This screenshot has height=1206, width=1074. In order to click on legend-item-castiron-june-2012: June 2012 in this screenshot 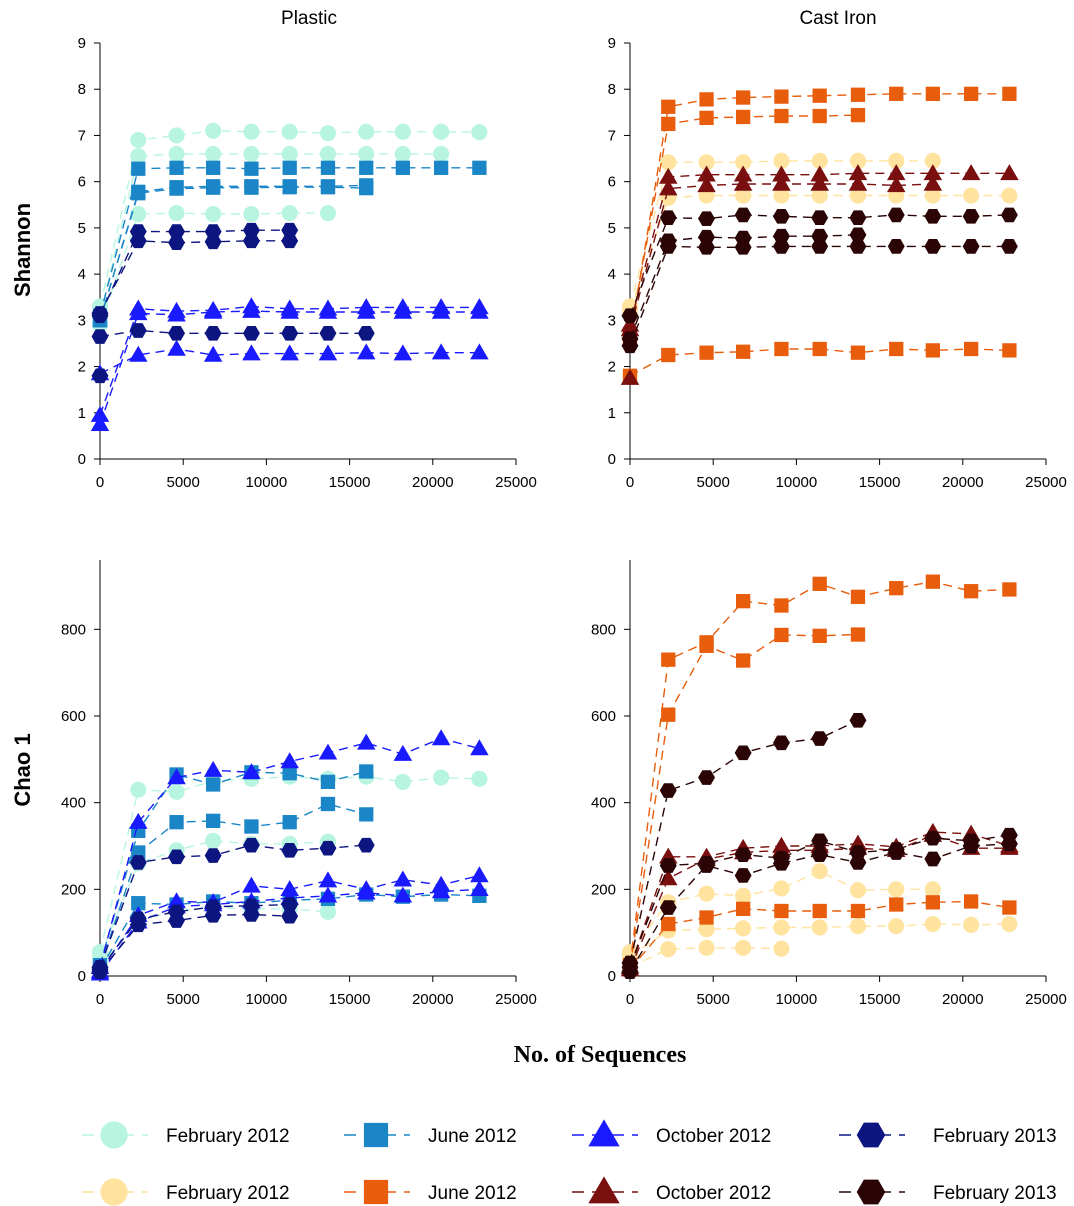, I will do `click(430, 1192)`.